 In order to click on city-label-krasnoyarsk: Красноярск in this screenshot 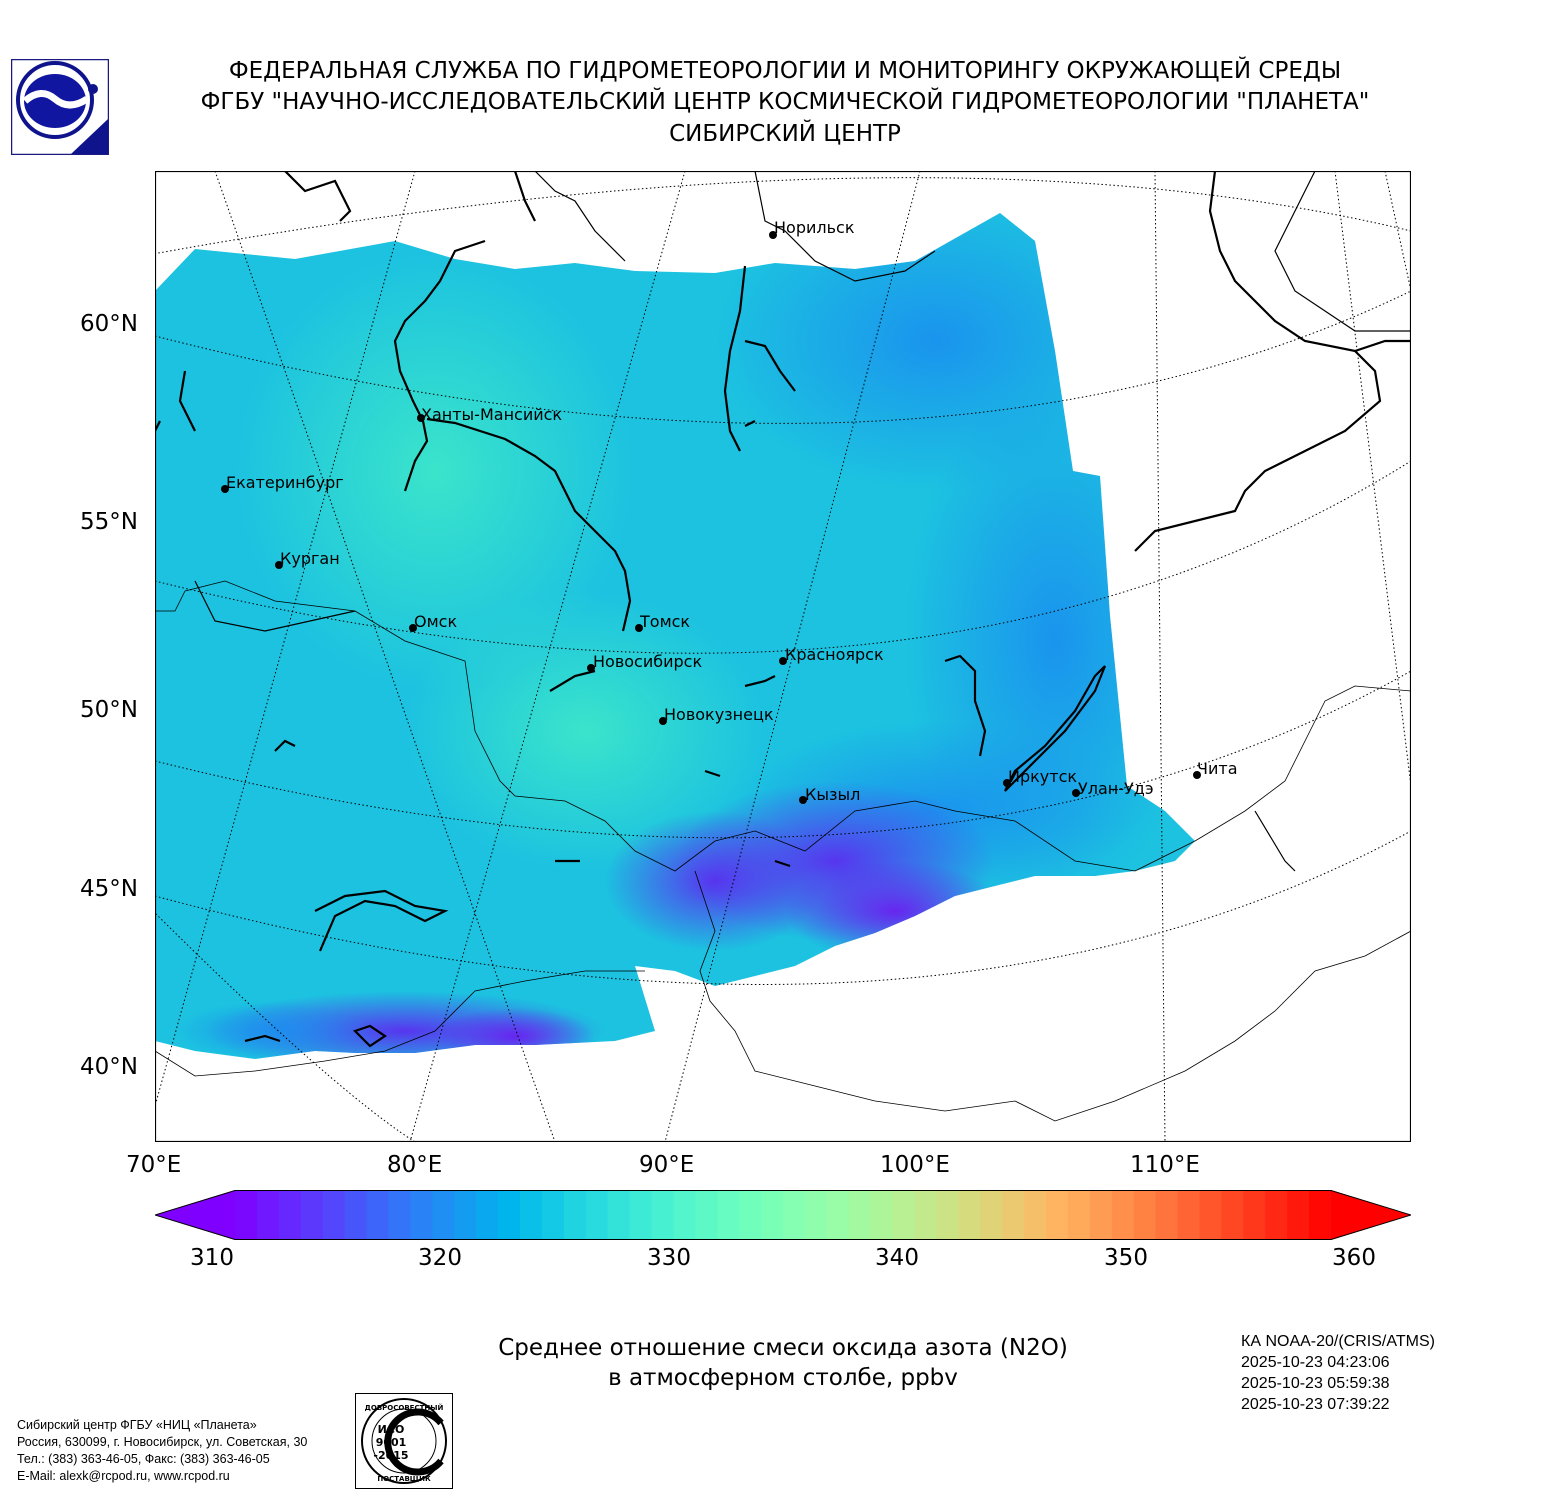, I will do `click(834, 654)`.